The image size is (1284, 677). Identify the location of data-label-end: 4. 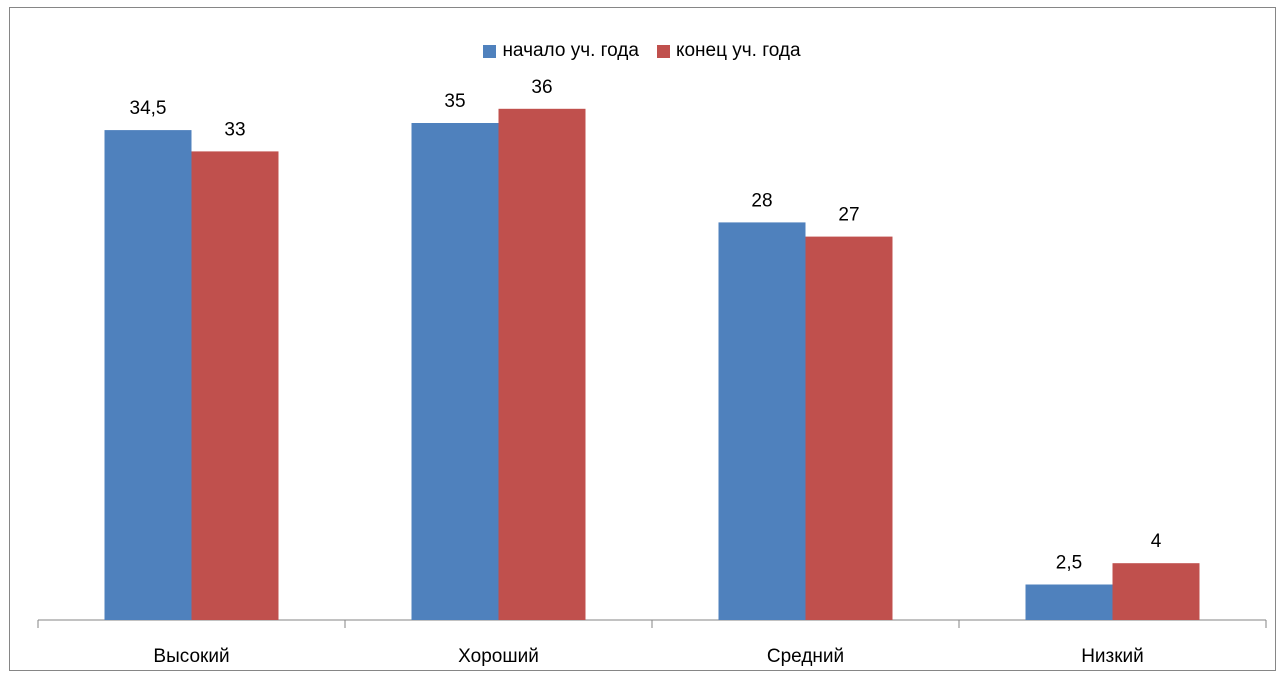
(1156, 541).